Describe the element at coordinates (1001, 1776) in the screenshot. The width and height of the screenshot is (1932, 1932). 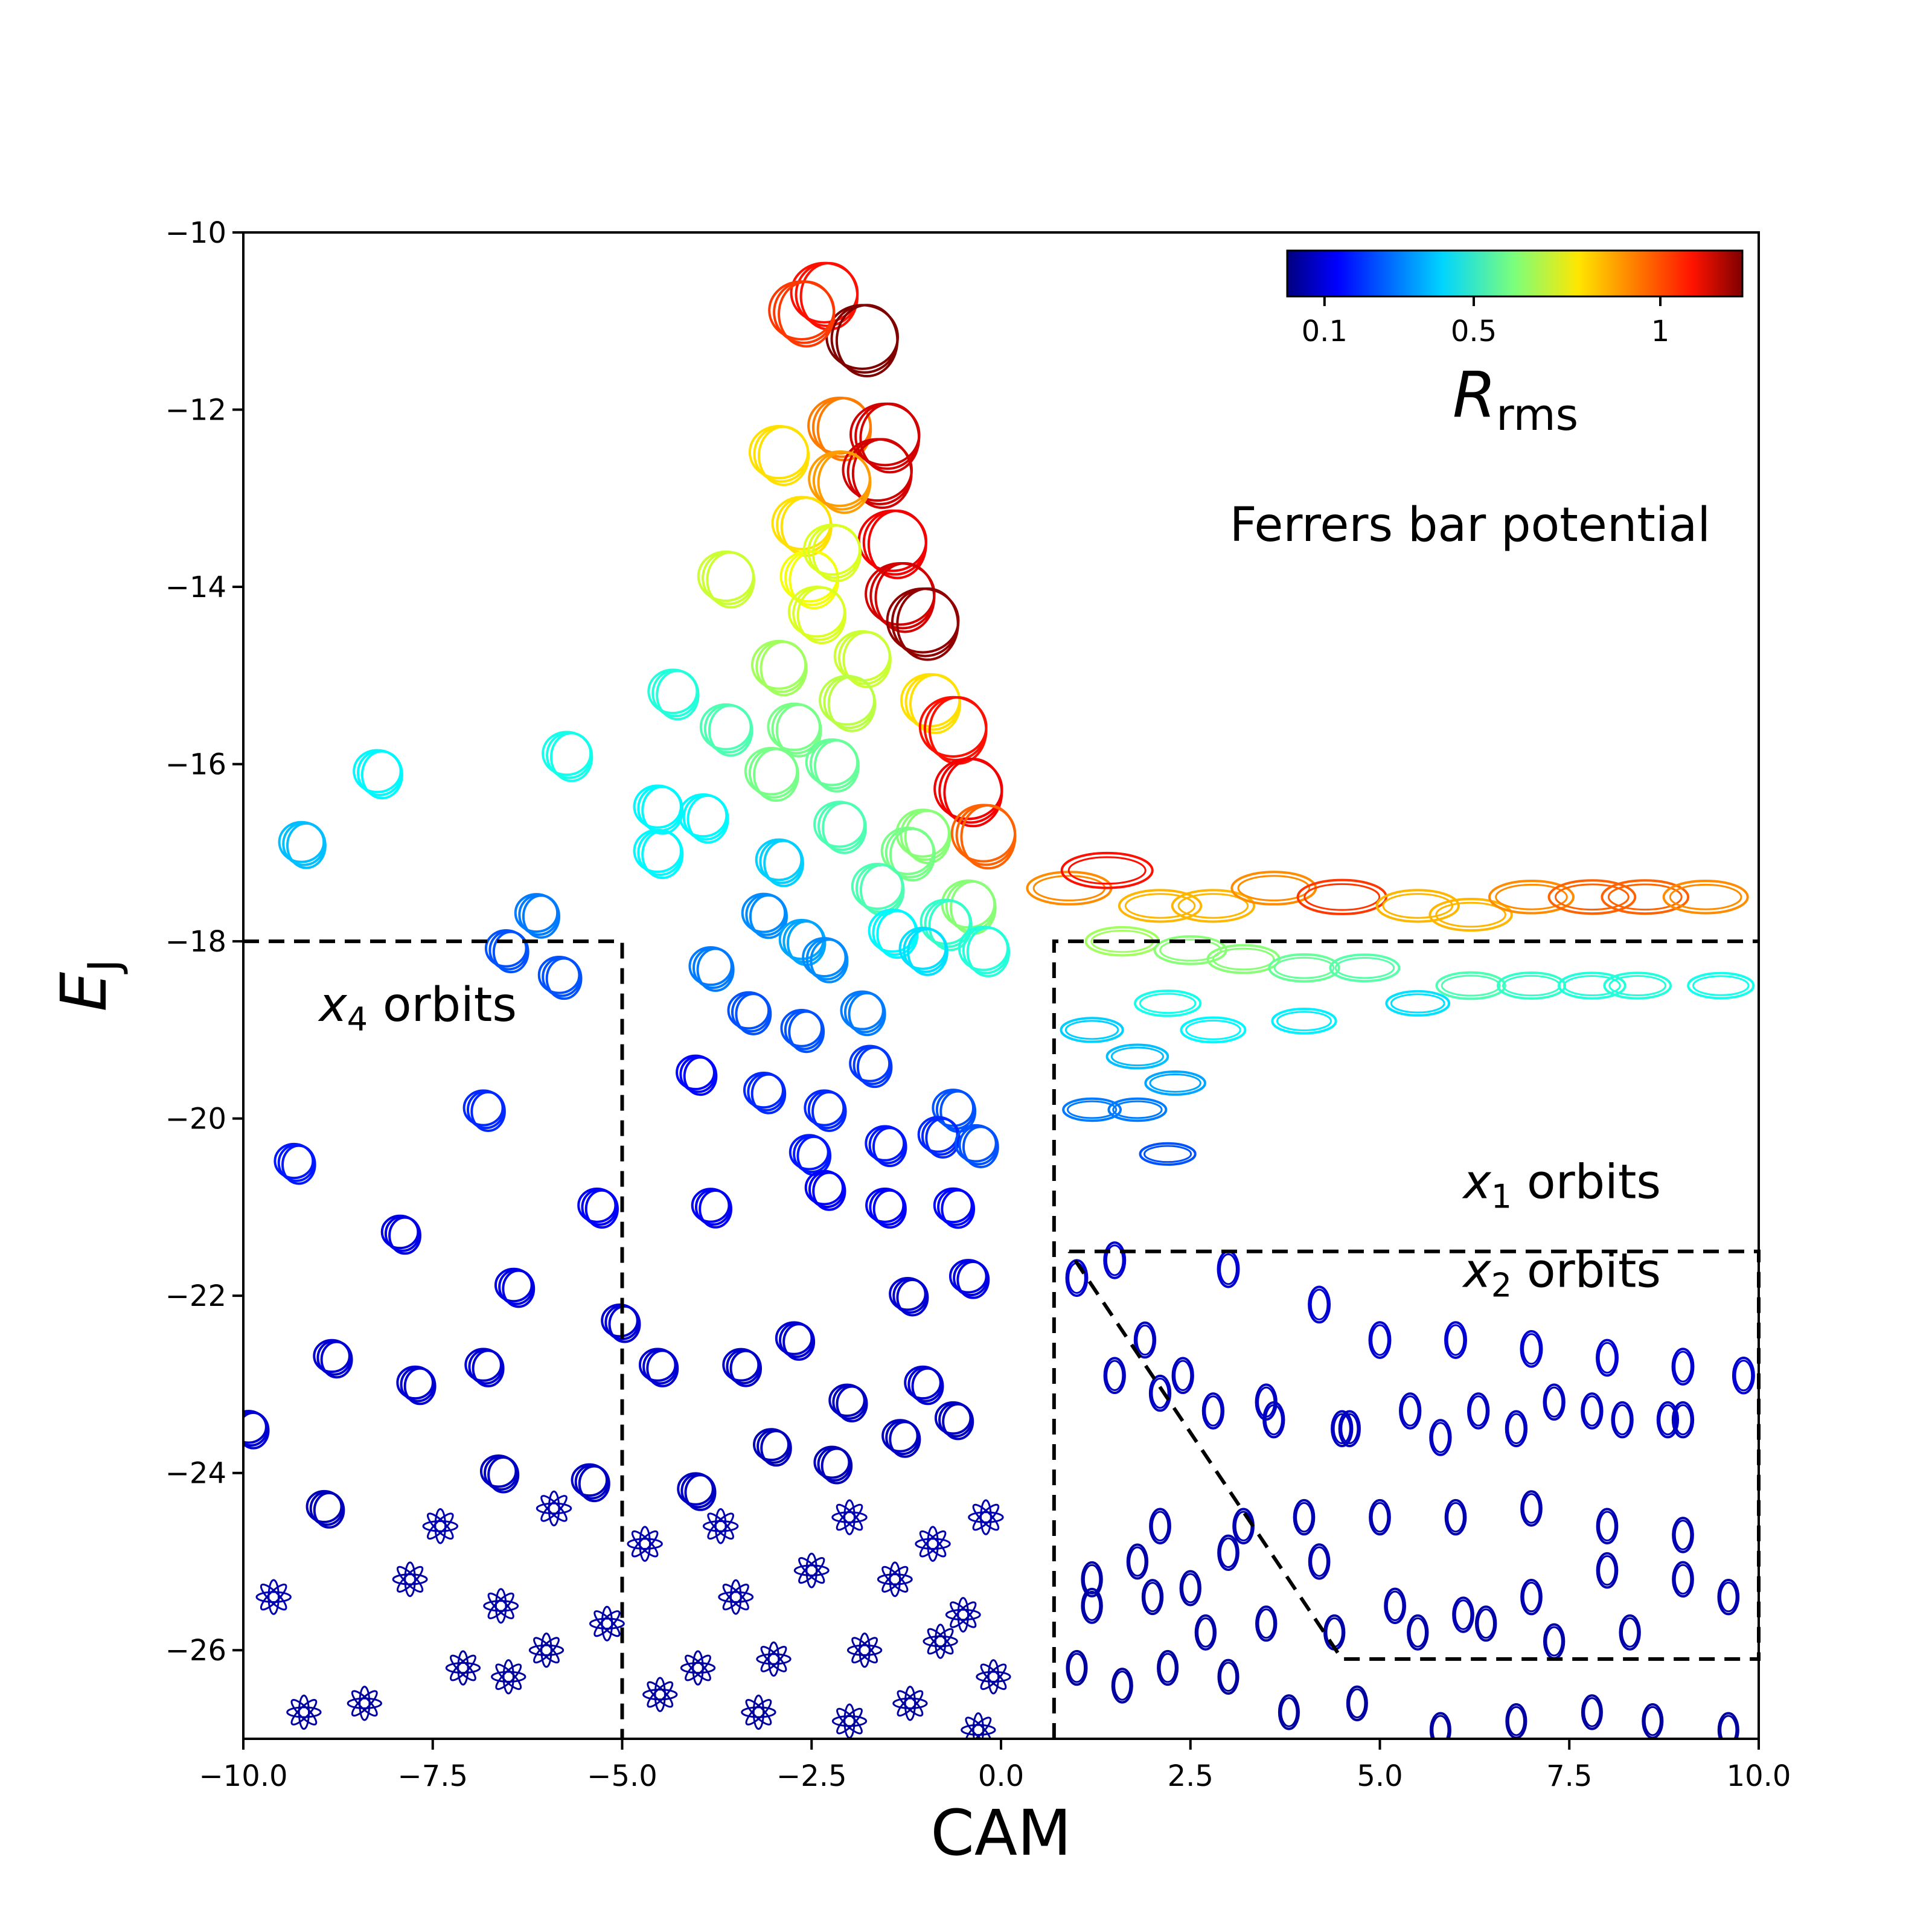
I see `x-tick-label: 0.0` at that location.